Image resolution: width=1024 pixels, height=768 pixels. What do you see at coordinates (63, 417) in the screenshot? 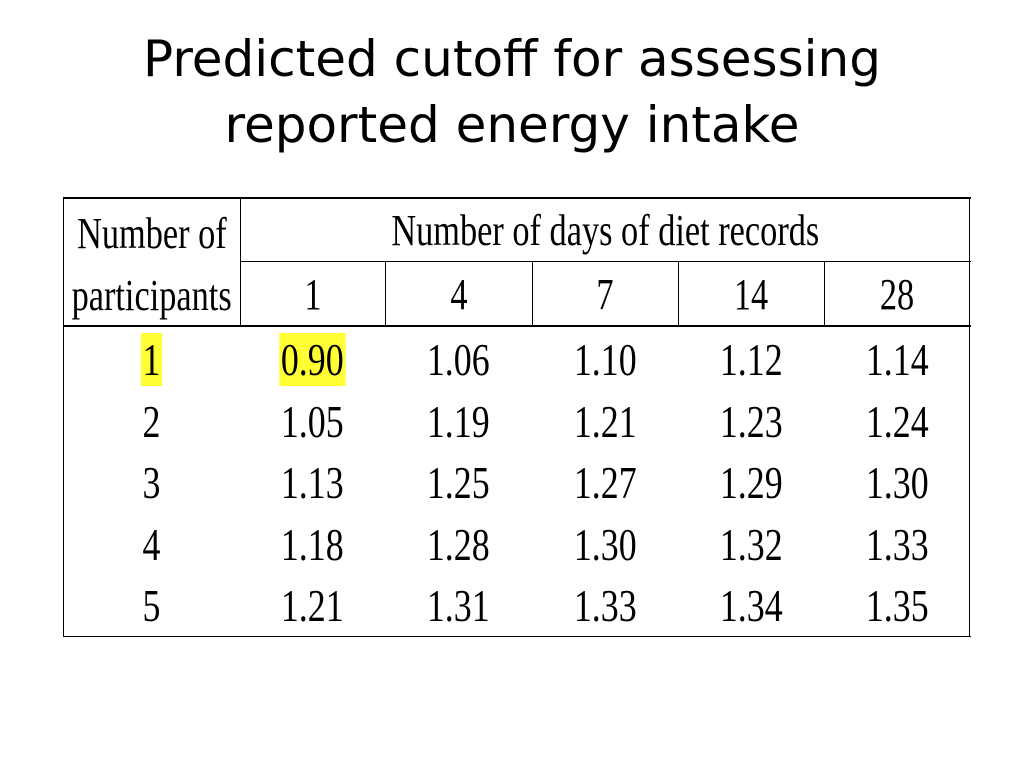
I see `table-left-border` at bounding box center [63, 417].